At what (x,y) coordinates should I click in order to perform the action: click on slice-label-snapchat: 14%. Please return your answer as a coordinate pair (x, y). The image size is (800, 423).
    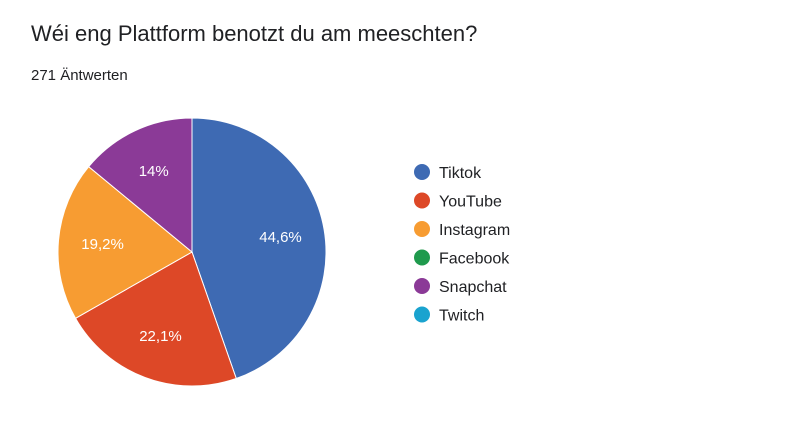
    Looking at the image, I should click on (154, 171).